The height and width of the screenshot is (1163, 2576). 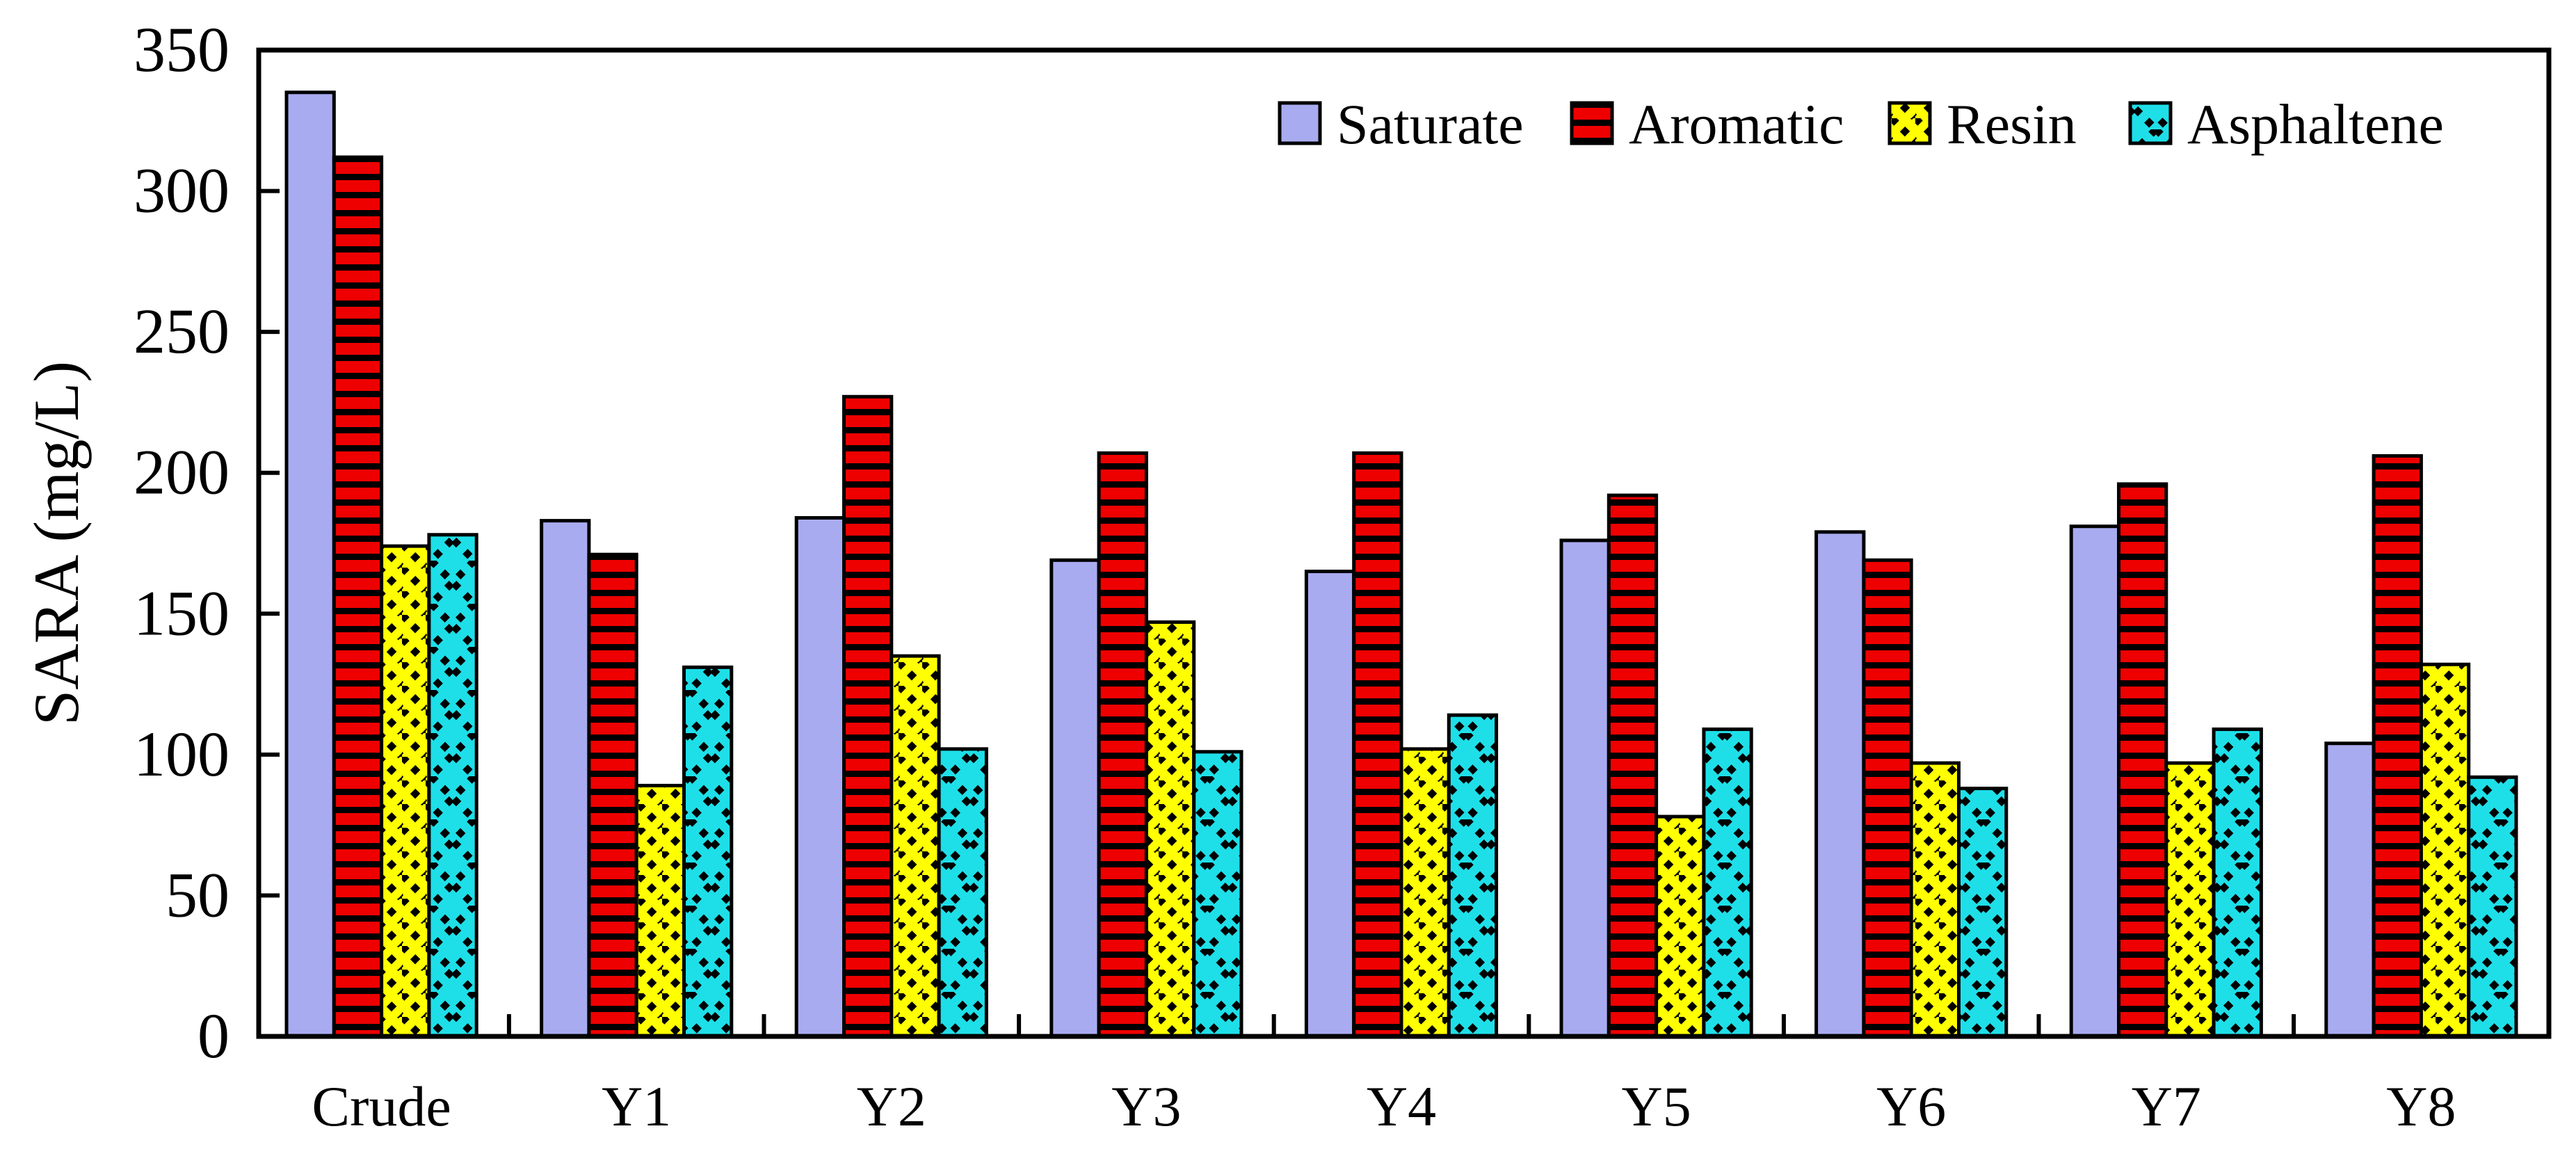 I want to click on bar-resin-y7, so click(x=2190, y=899).